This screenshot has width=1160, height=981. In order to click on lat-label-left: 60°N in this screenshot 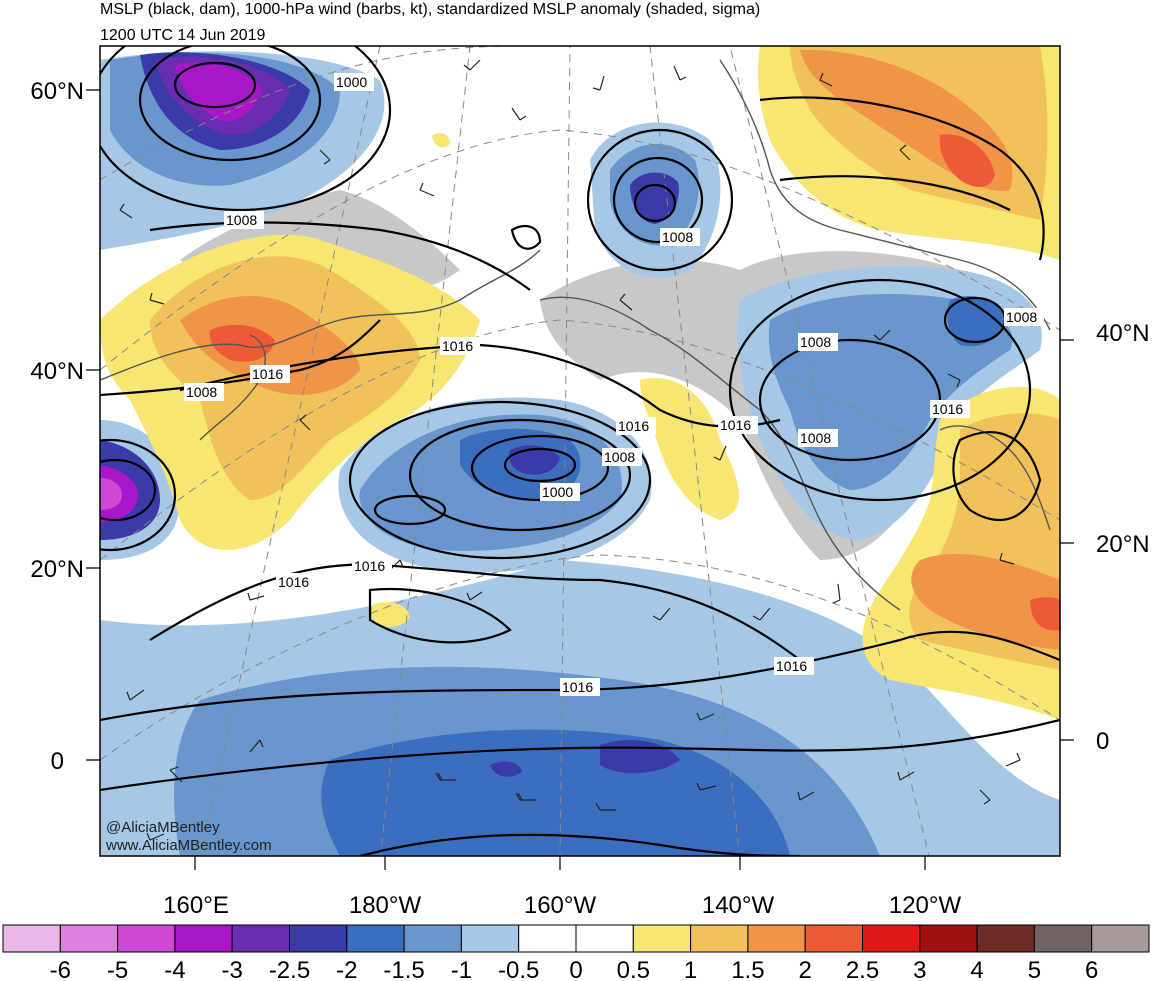, I will do `click(57, 91)`.